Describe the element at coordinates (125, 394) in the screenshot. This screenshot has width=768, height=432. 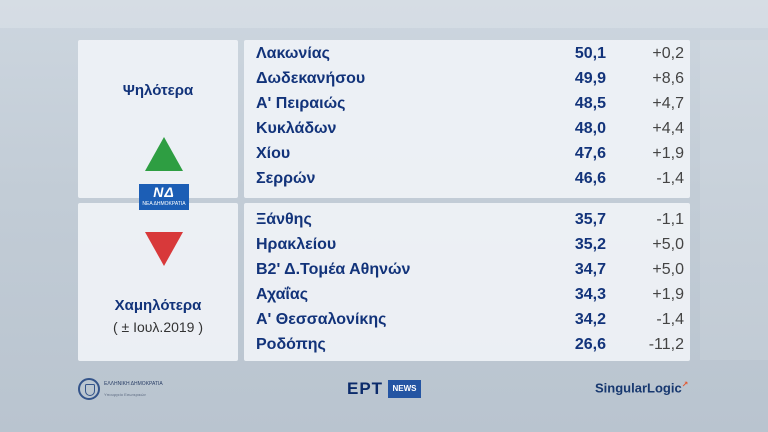
I see `gov-line2: Υπουργείο Εσωτερικών` at that location.